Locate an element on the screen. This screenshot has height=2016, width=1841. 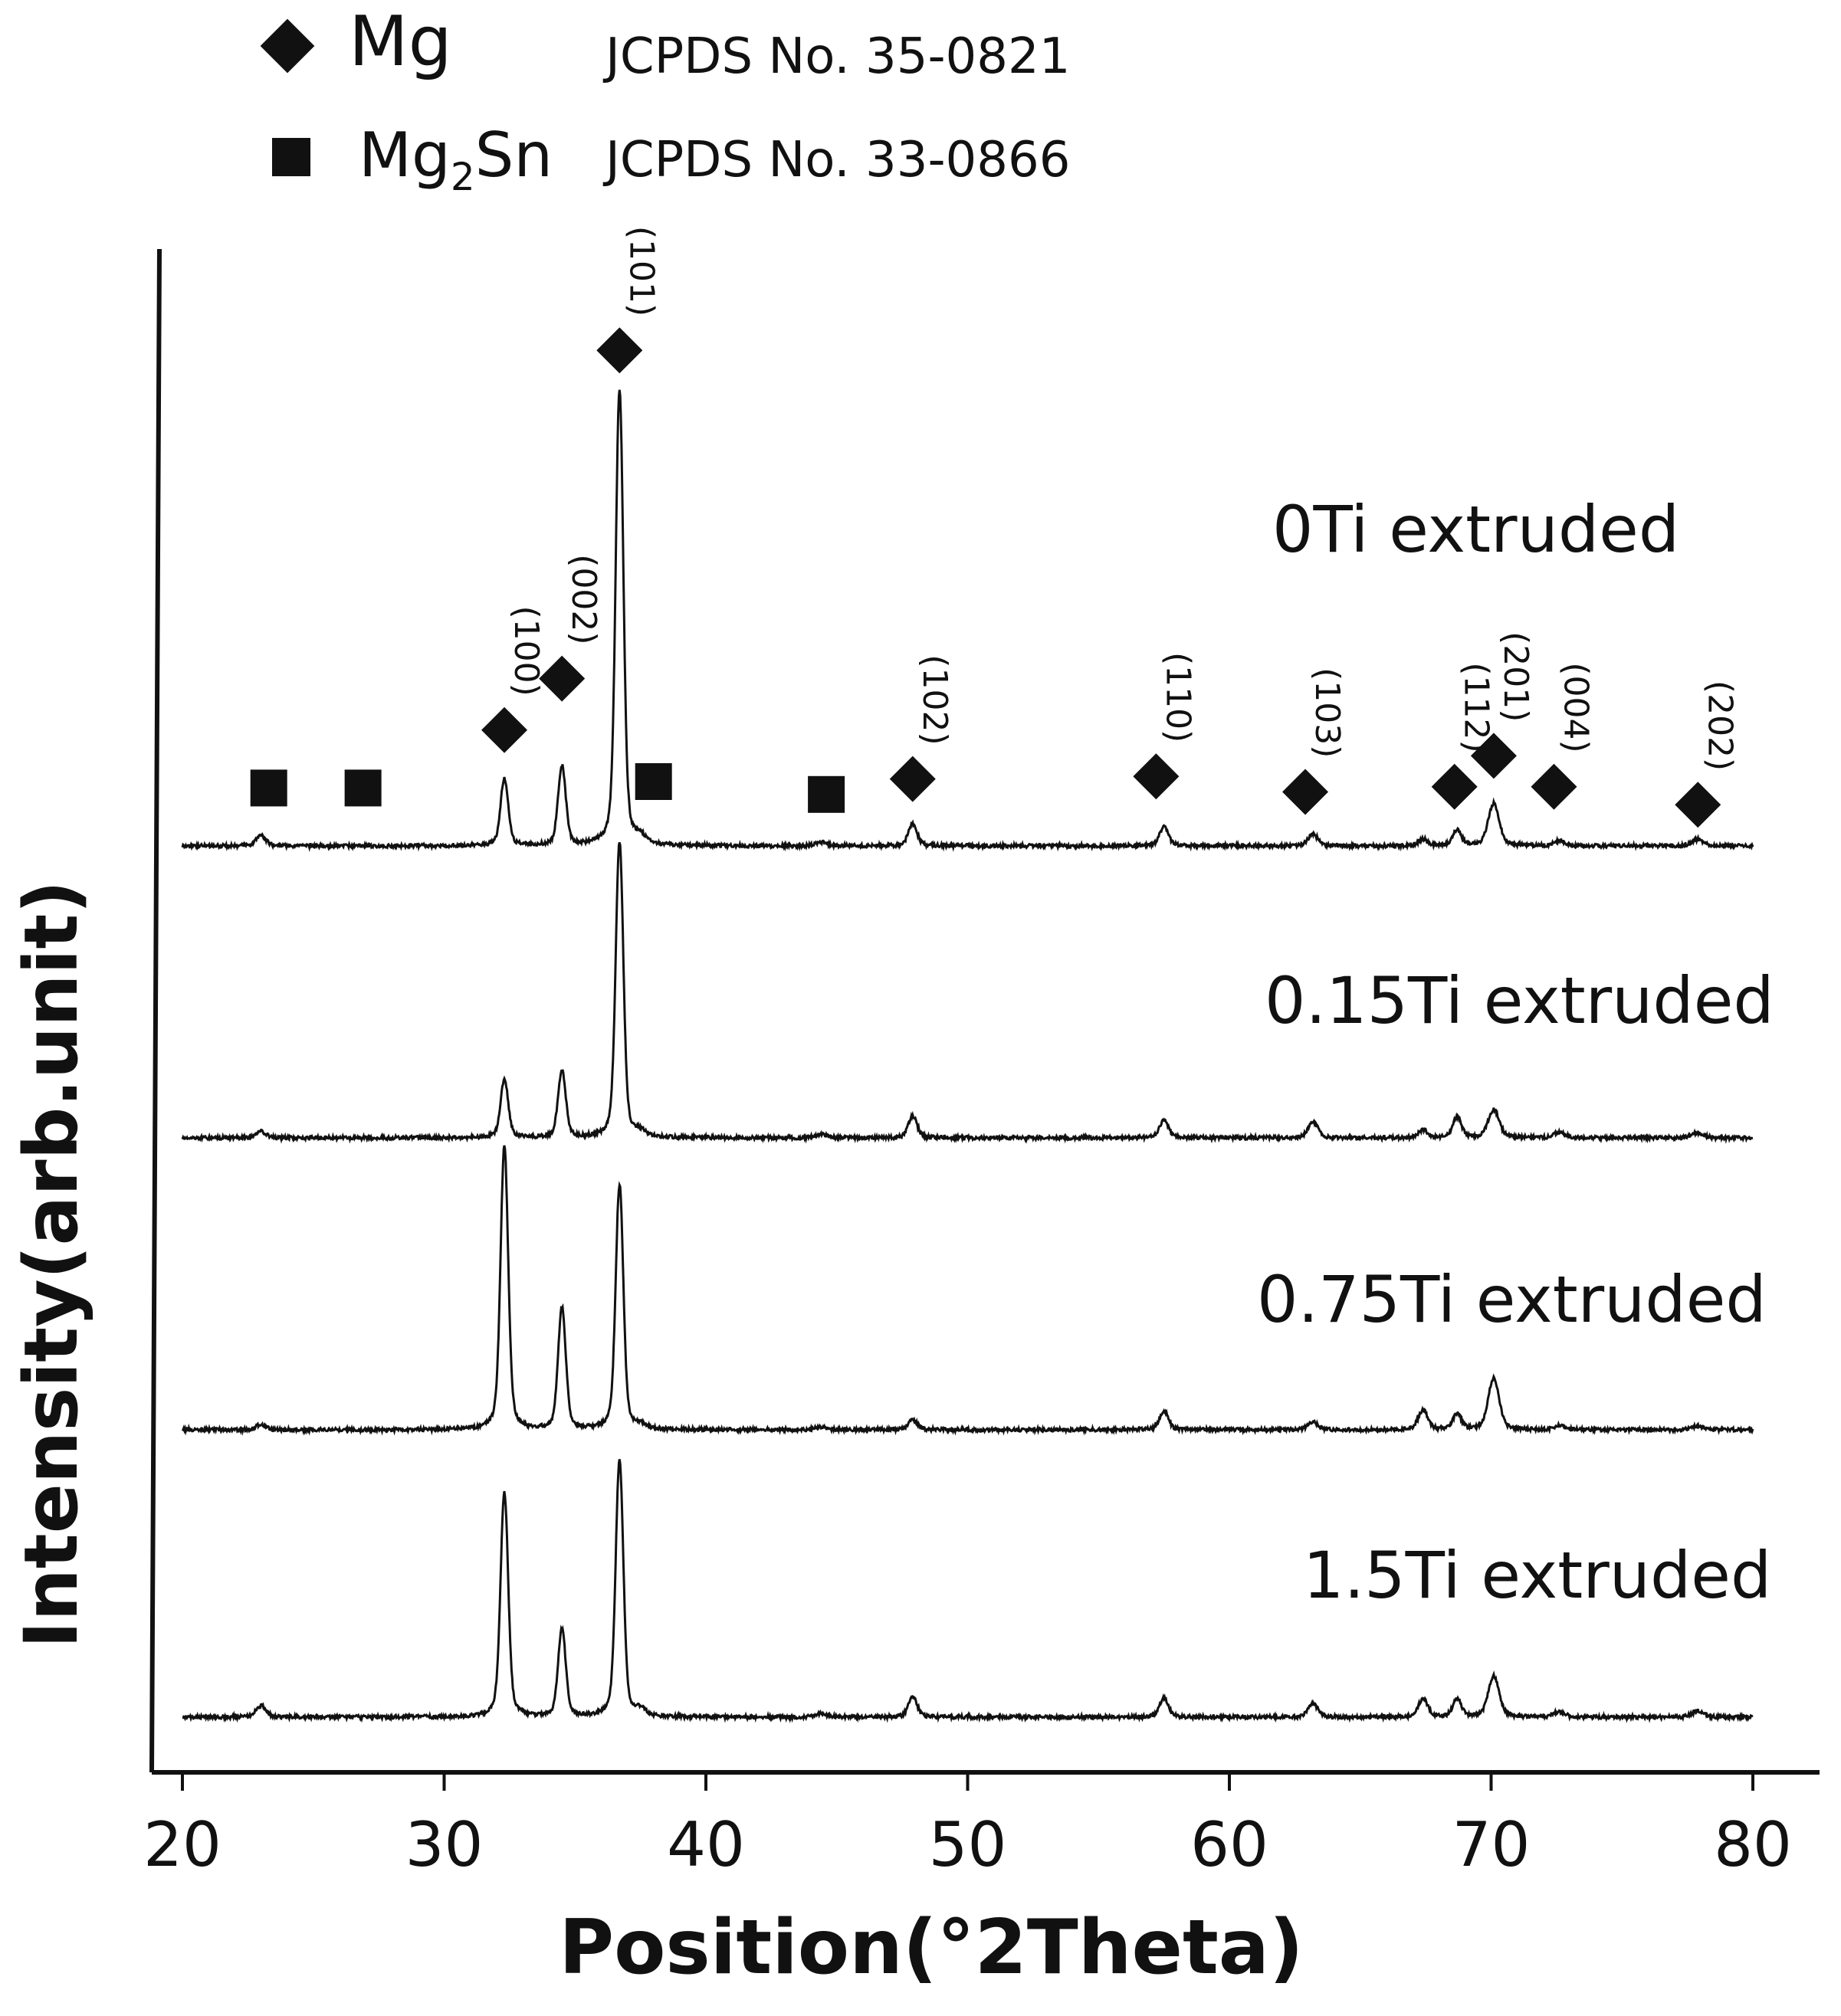
series-label: 1.5Ti extruded is located at coordinates (1537, 1575).